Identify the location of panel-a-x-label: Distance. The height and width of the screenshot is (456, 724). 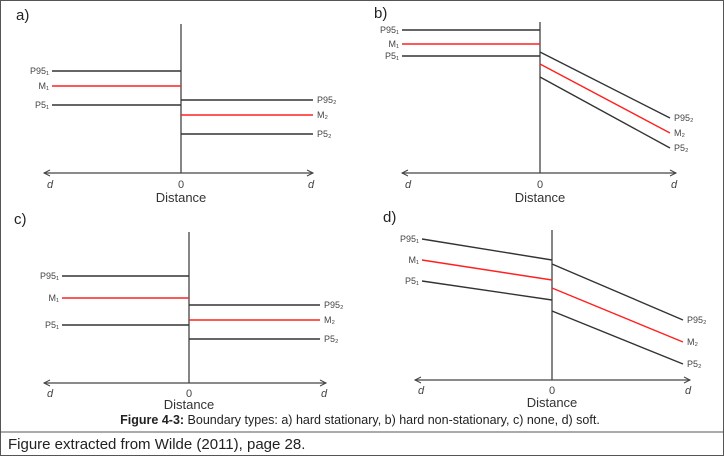
(181, 197).